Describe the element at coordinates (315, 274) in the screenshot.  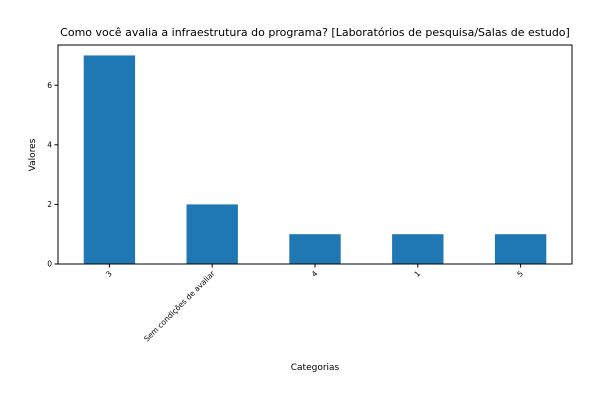
I see `x-tick-label: 4` at that location.